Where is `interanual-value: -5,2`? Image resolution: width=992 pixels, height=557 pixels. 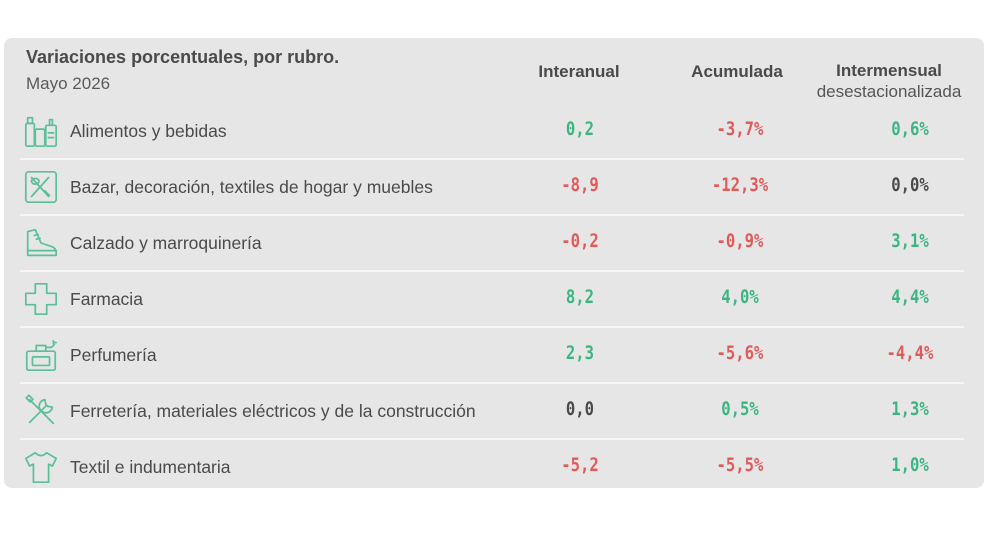 interanual-value: -5,2 is located at coordinates (580, 465).